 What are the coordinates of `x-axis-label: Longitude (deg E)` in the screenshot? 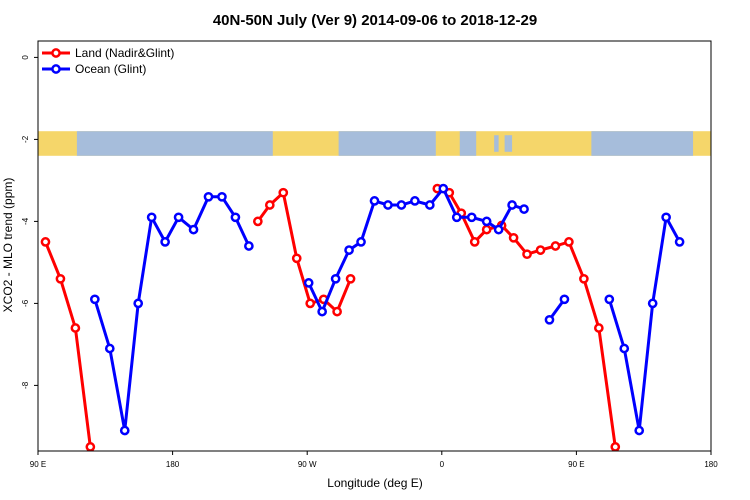 It's located at (374, 483).